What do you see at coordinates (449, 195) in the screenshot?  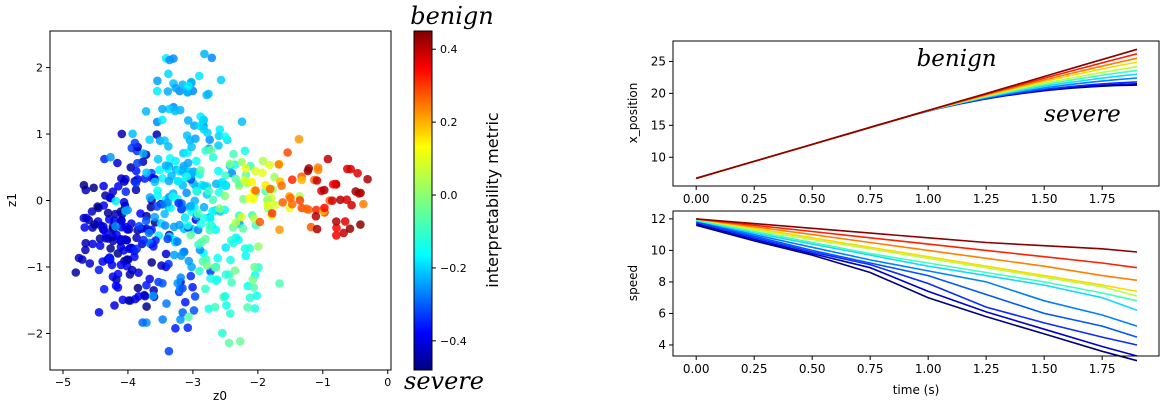 I see `colorbar-tick-label: 0.0` at bounding box center [449, 195].